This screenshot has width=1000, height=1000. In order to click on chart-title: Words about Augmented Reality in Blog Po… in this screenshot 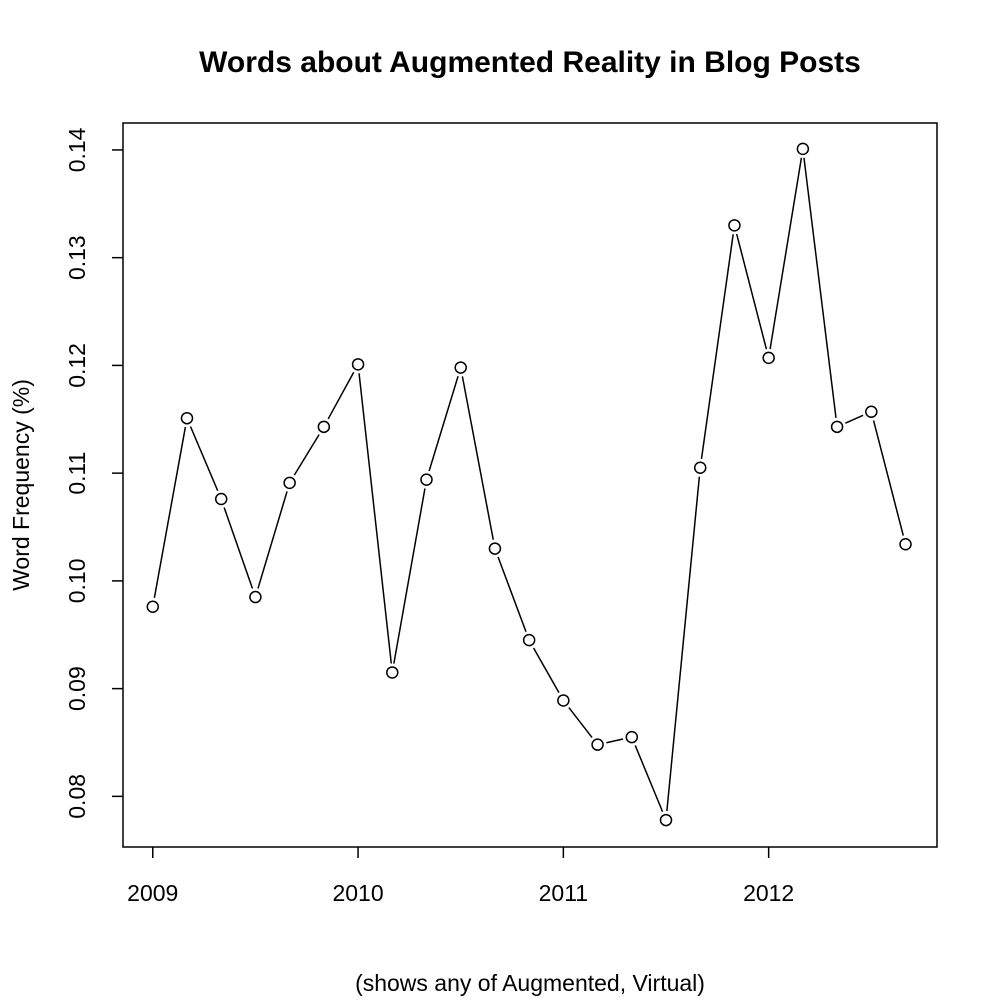, I will do `click(530, 62)`.